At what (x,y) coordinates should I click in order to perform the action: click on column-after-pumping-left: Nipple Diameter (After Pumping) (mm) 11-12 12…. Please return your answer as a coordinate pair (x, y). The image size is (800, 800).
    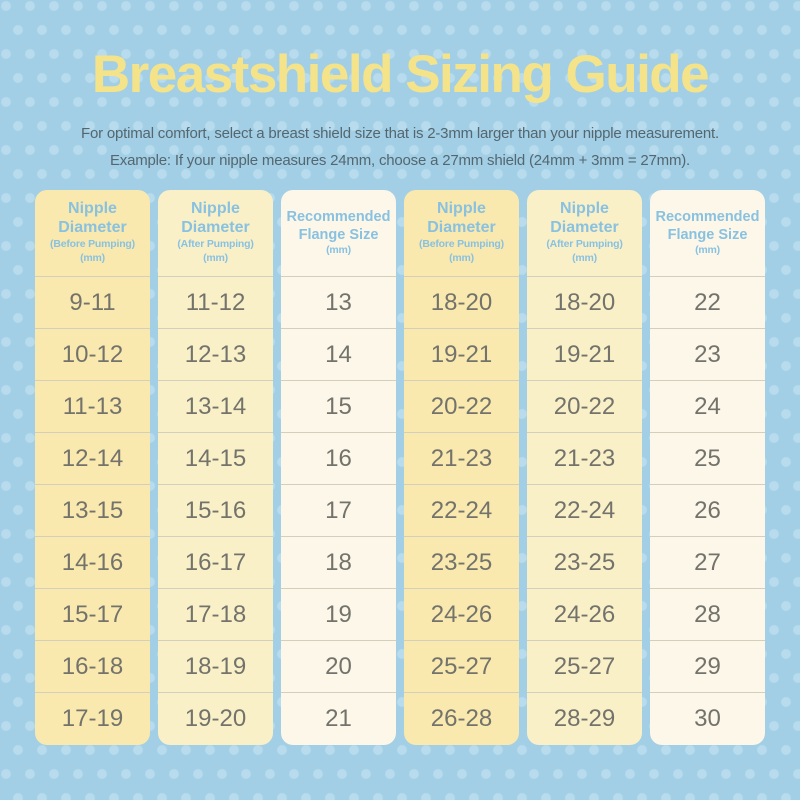
    Looking at the image, I should click on (215, 467).